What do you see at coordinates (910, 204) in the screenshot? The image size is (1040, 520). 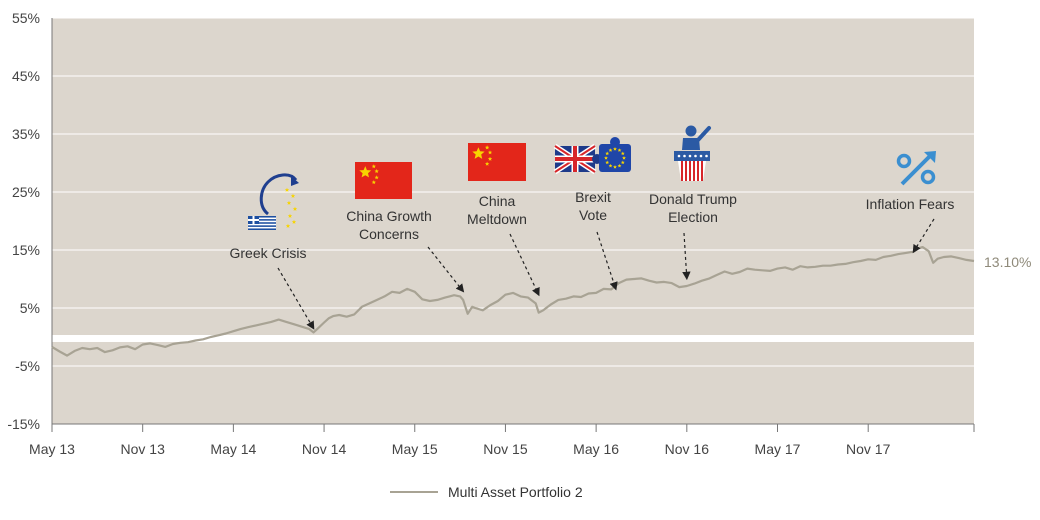 I see `annotation-label: Inflation Fears` at bounding box center [910, 204].